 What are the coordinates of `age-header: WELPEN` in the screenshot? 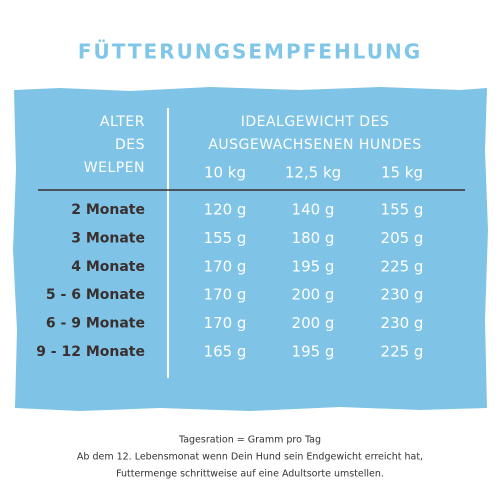 It's located at (114, 168).